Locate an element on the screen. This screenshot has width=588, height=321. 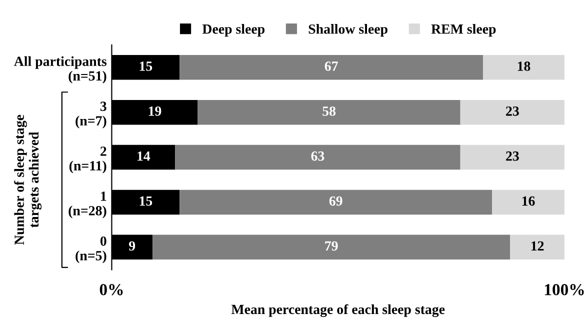
data-label: 12 is located at coordinates (537, 246).